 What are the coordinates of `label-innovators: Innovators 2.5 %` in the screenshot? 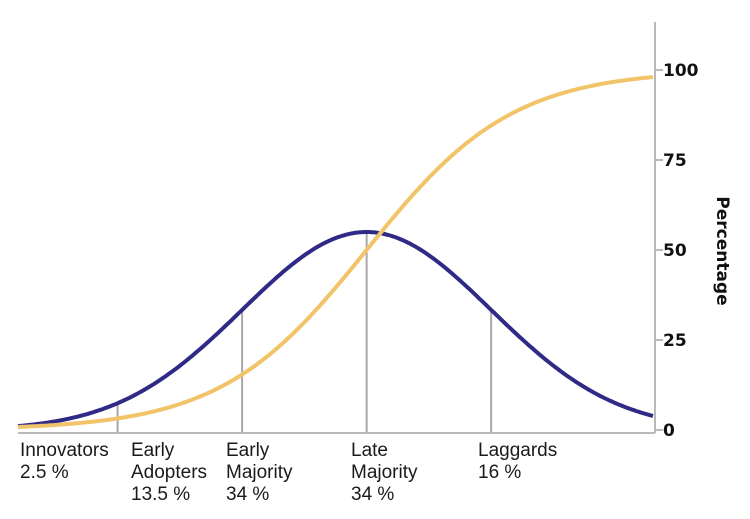 It's located at (64, 462).